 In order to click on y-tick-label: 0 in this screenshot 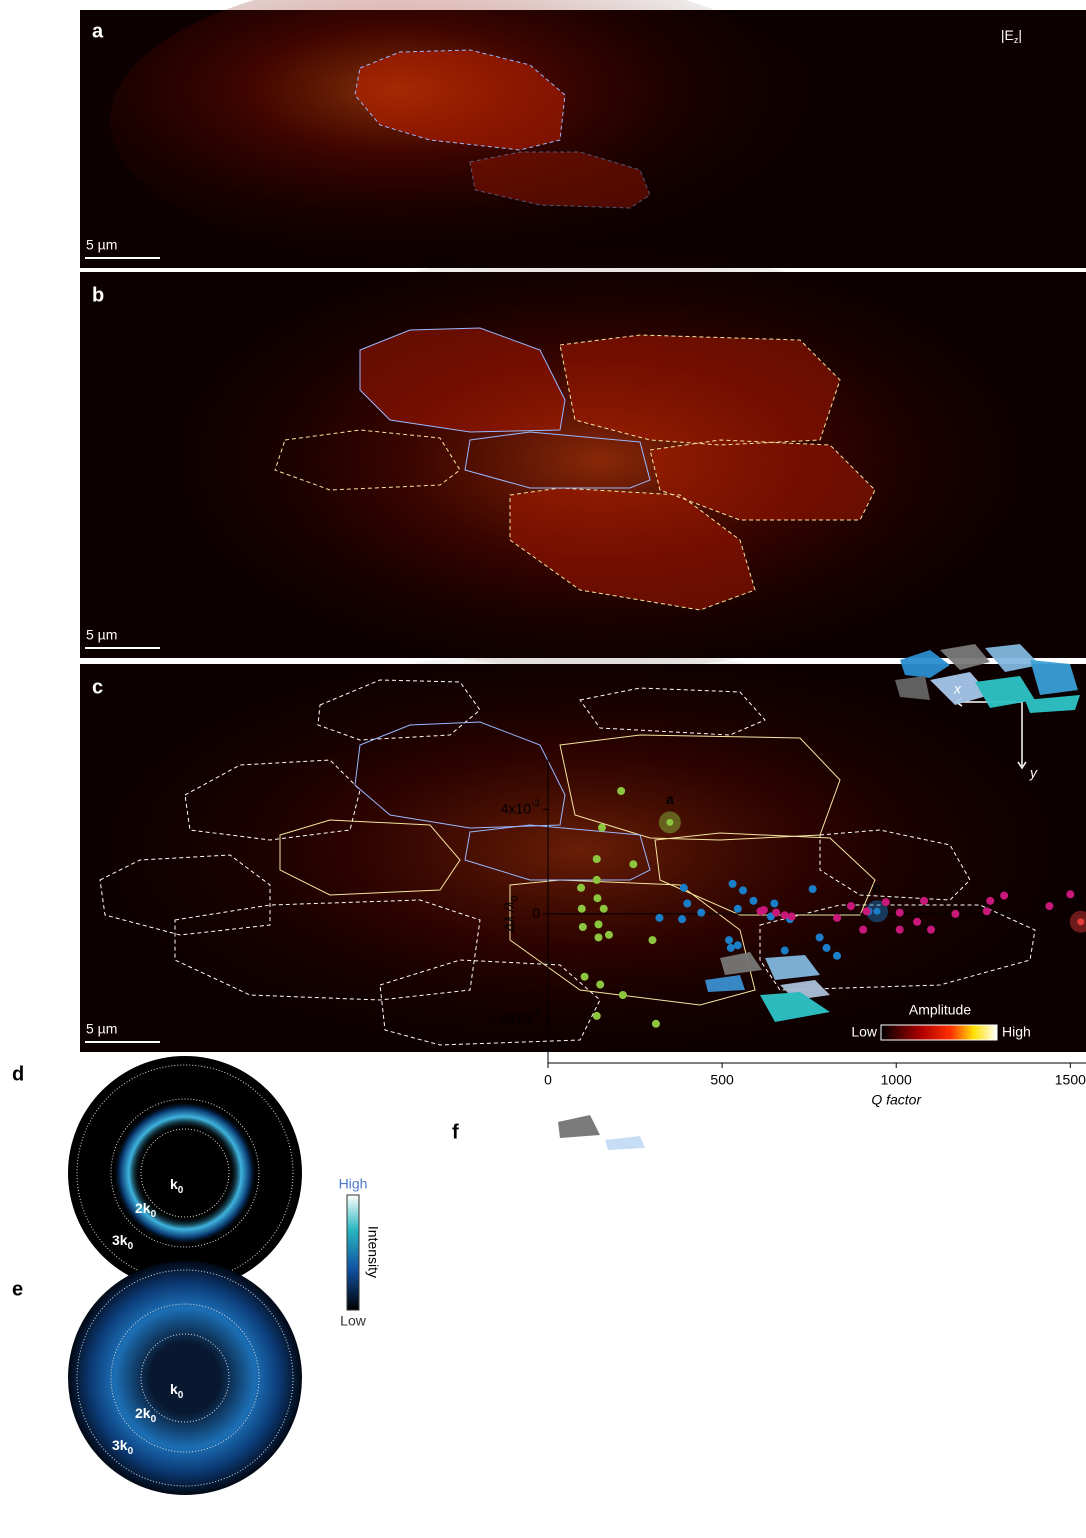, I will do `click(536, 913)`.